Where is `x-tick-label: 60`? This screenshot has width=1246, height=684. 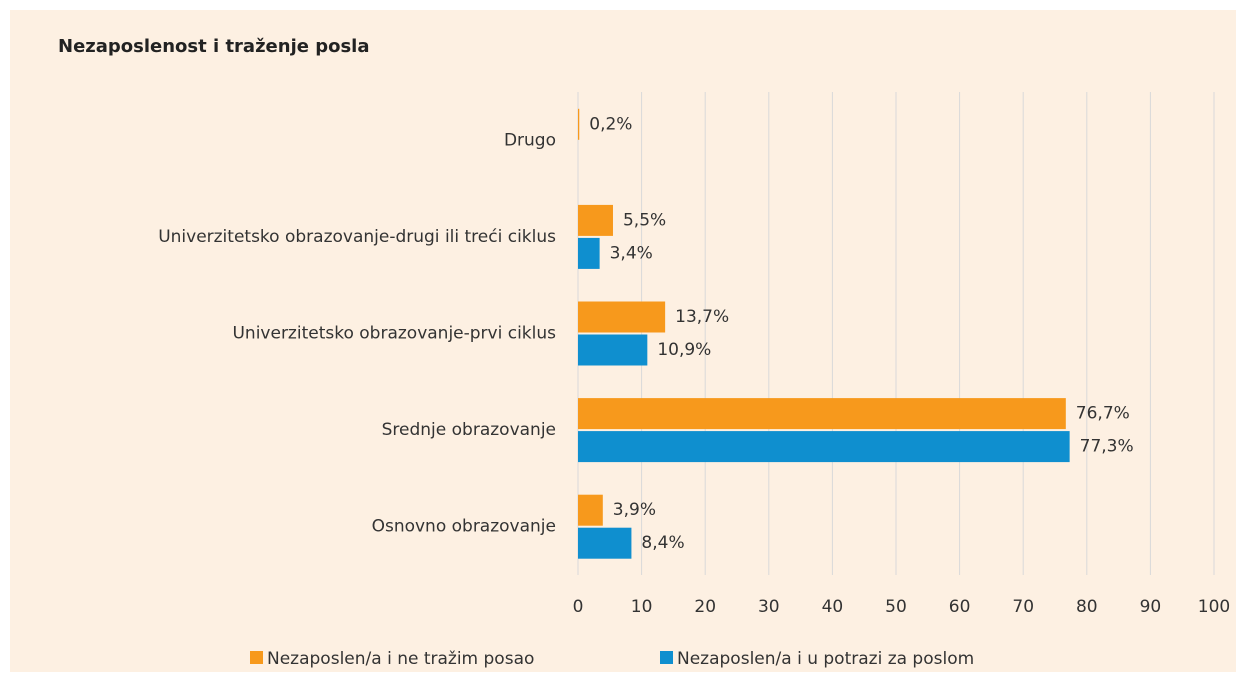
x-tick-label: 60 is located at coordinates (960, 607).